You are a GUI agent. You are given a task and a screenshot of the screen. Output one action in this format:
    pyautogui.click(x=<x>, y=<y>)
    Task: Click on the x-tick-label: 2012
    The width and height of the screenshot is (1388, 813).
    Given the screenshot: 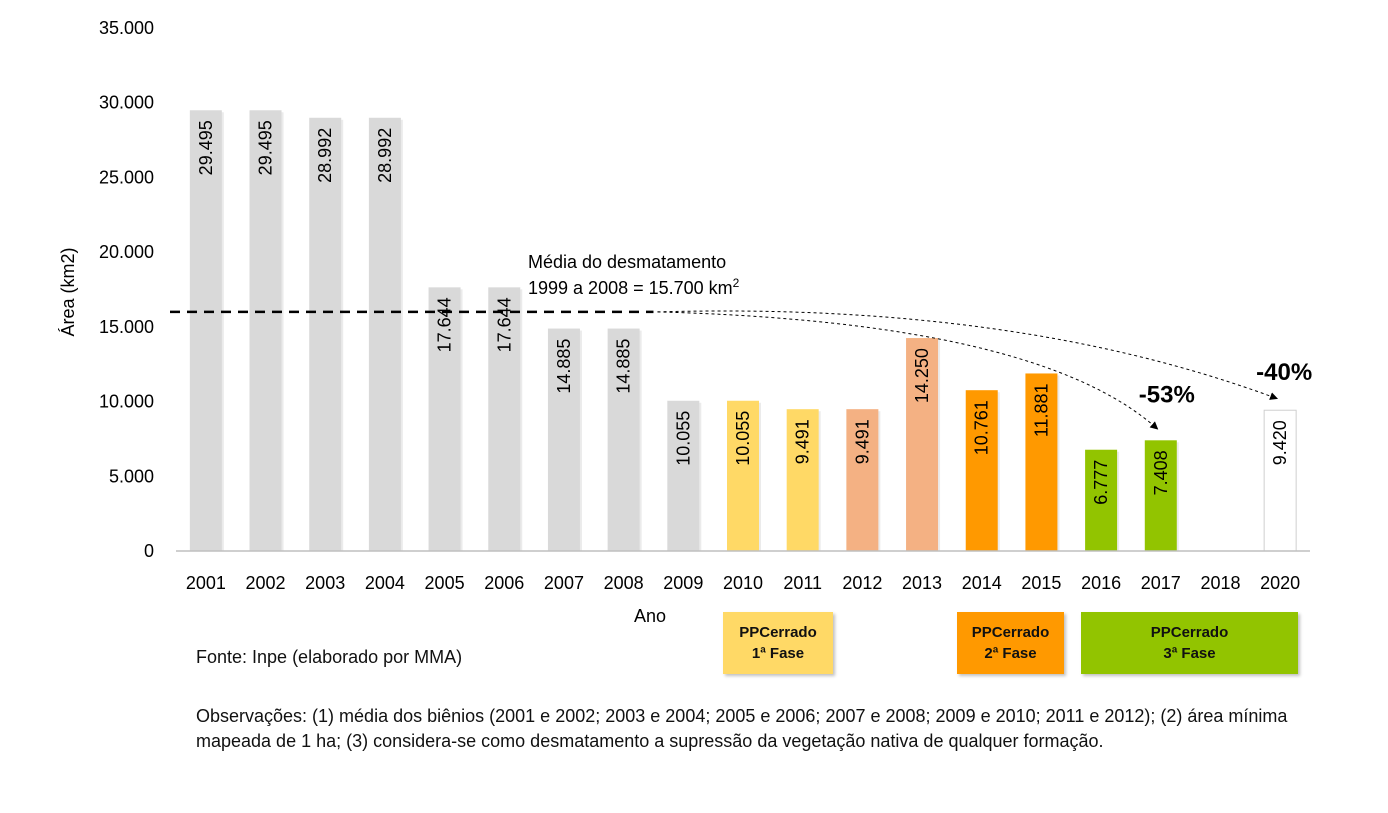 What is the action you would take?
    pyautogui.click(x=862, y=583)
    